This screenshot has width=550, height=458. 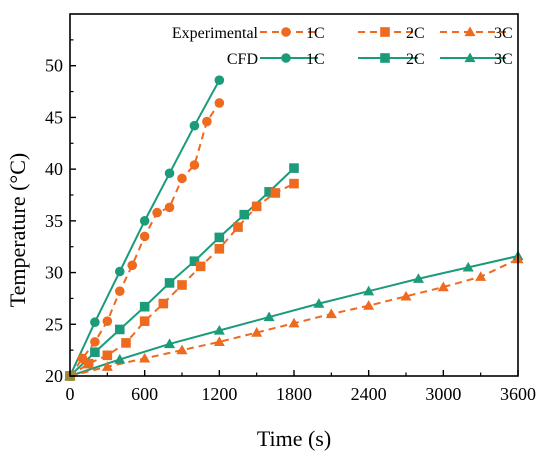 I want to click on x-axis-title: Time (s), so click(x=294, y=438).